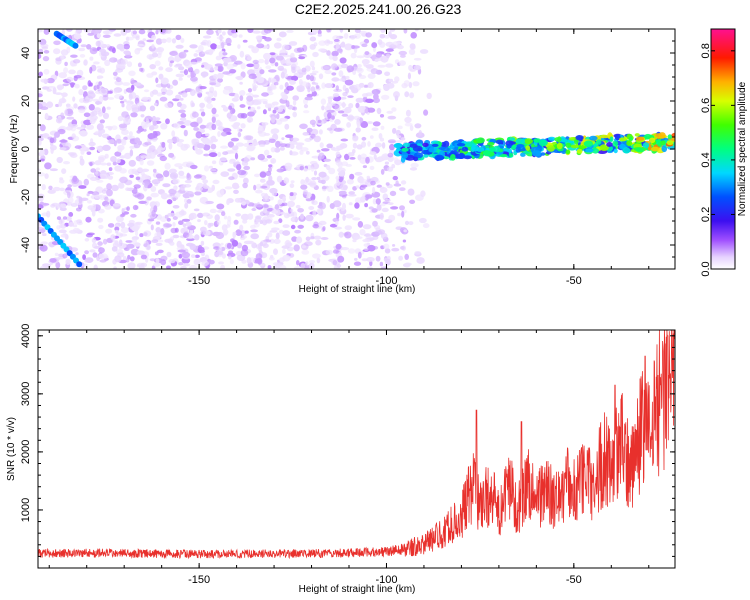  Describe the element at coordinates (706, 159) in the screenshot. I see `colorbar-tick-label: 0.4` at that location.